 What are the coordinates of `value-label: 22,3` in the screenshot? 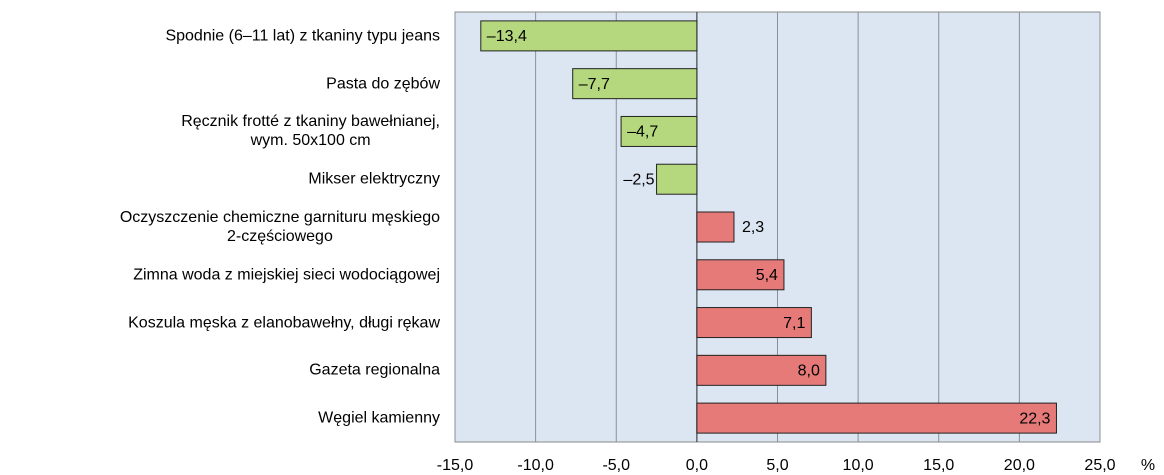 It's located at (1034, 418).